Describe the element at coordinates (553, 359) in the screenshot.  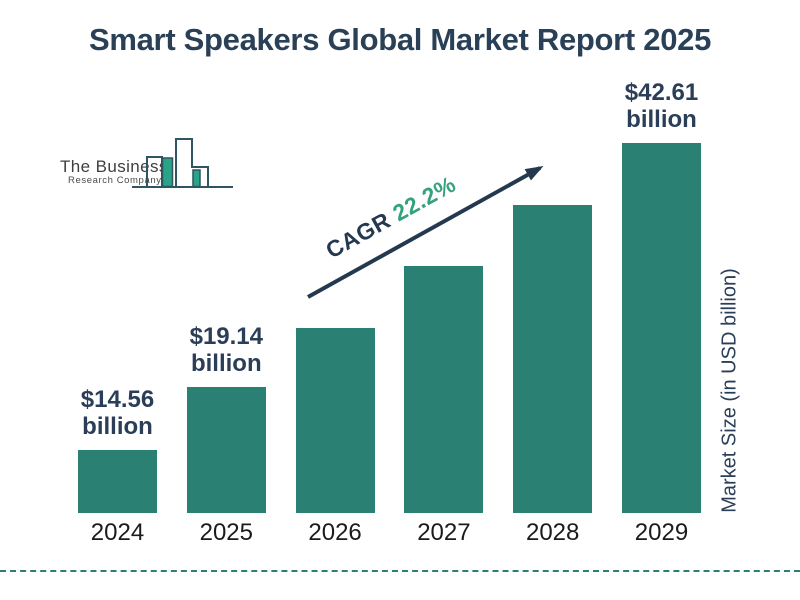
I see `bar-2028` at that location.